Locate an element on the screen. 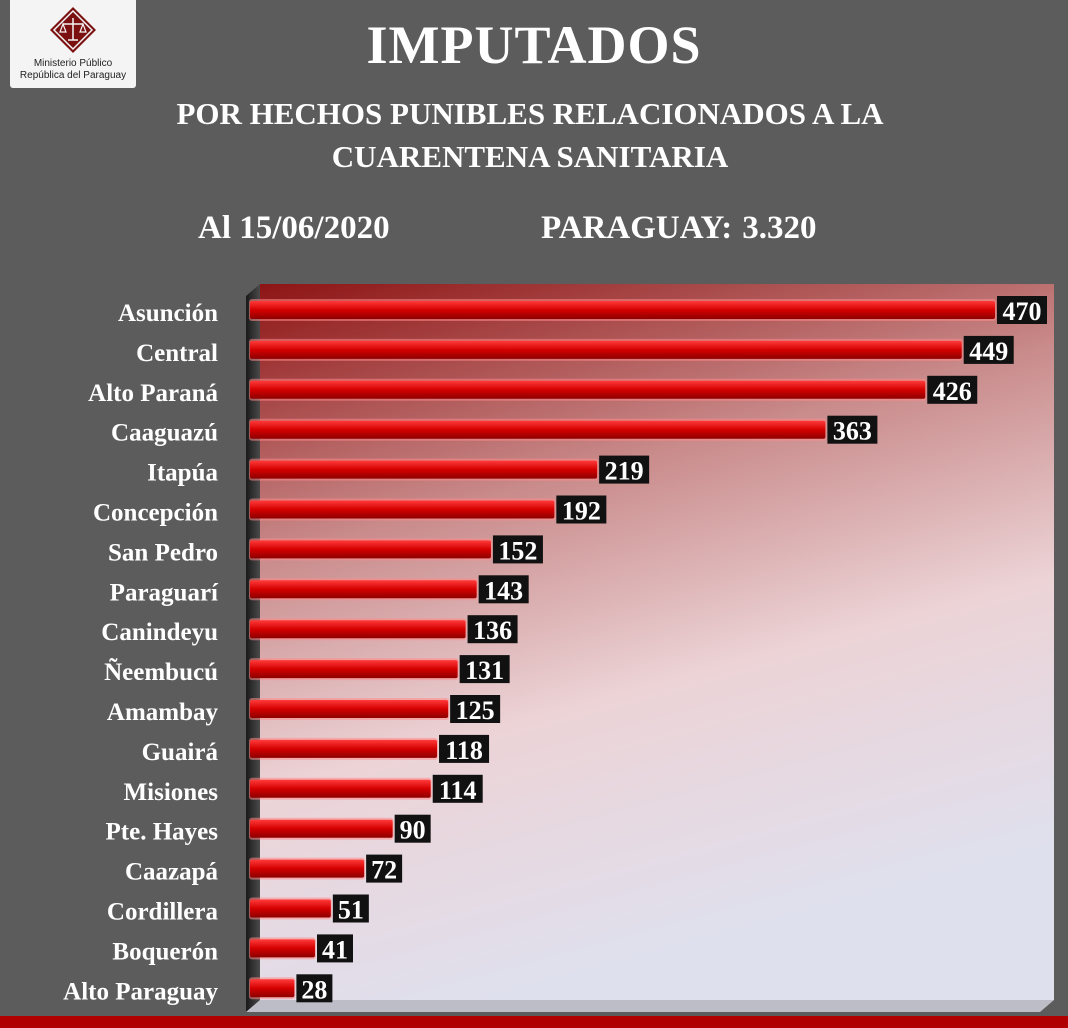  value-label: 219 is located at coordinates (624, 471).